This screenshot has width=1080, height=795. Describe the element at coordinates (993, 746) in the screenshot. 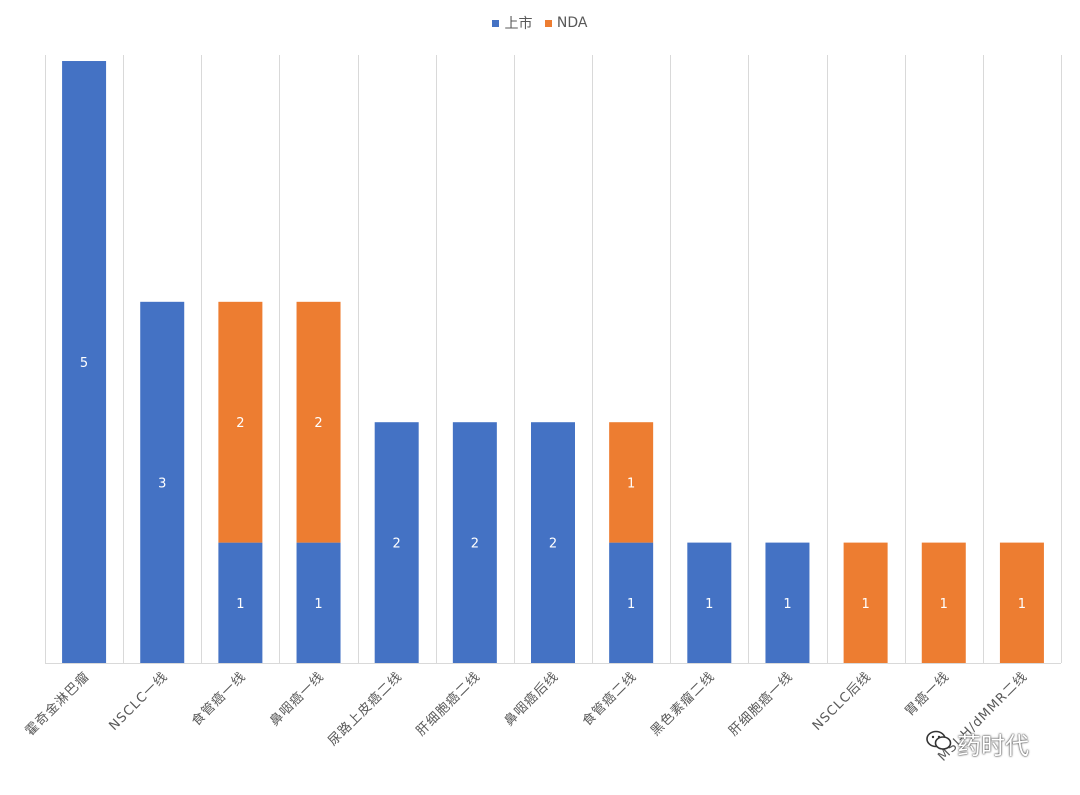

I see `watermark-text: 药时代` at that location.